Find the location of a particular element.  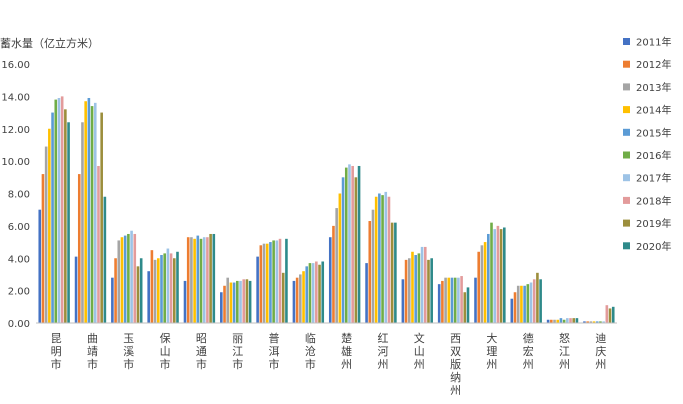

category-label: 德宏州 is located at coordinates (528, 351).